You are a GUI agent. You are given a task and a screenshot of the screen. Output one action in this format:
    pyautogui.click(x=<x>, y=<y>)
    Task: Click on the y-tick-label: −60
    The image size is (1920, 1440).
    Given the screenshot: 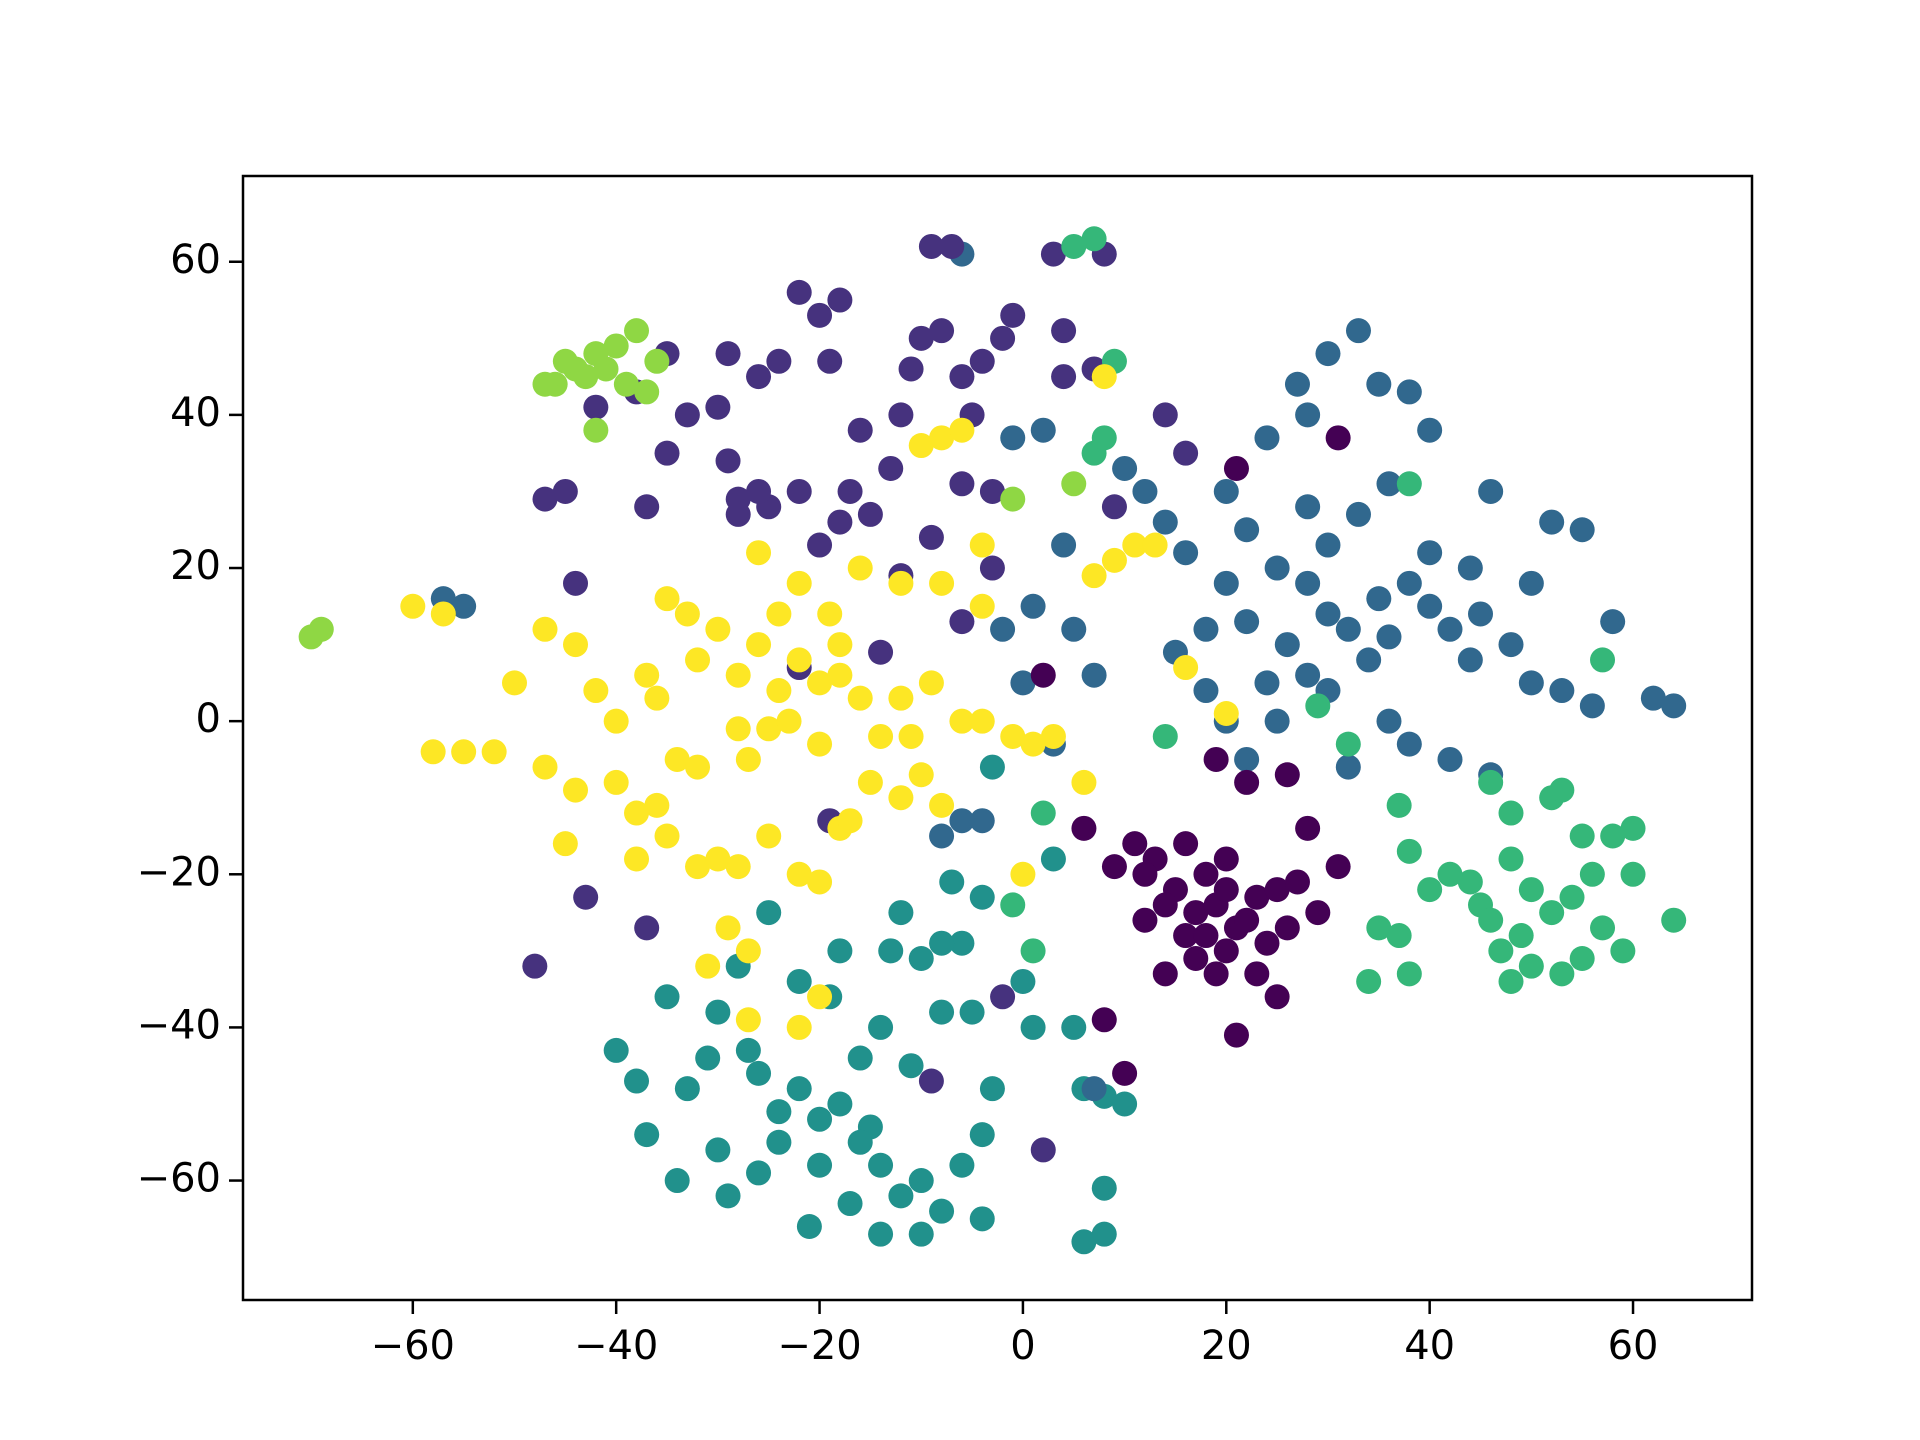 What is the action you would take?
    pyautogui.click(x=179, y=1179)
    